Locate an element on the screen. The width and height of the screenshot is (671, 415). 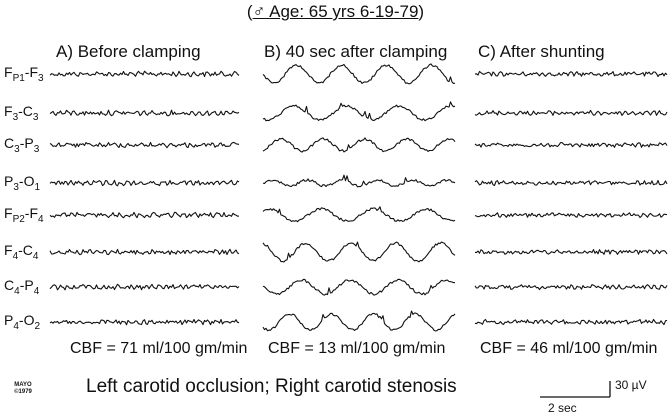
cbf-b: CBF = 13 ml/100 gm/min is located at coordinates (357, 348).